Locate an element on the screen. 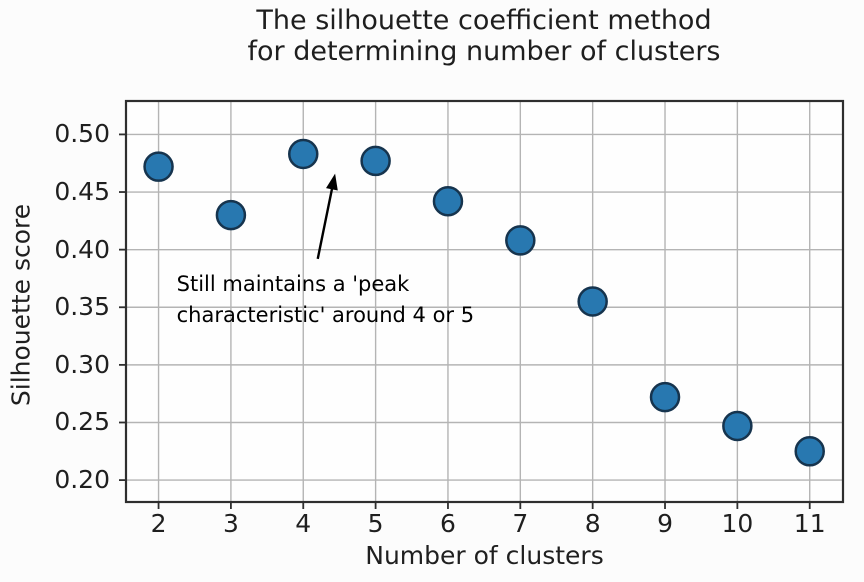  x-tick-label: 11 is located at coordinates (809, 523).